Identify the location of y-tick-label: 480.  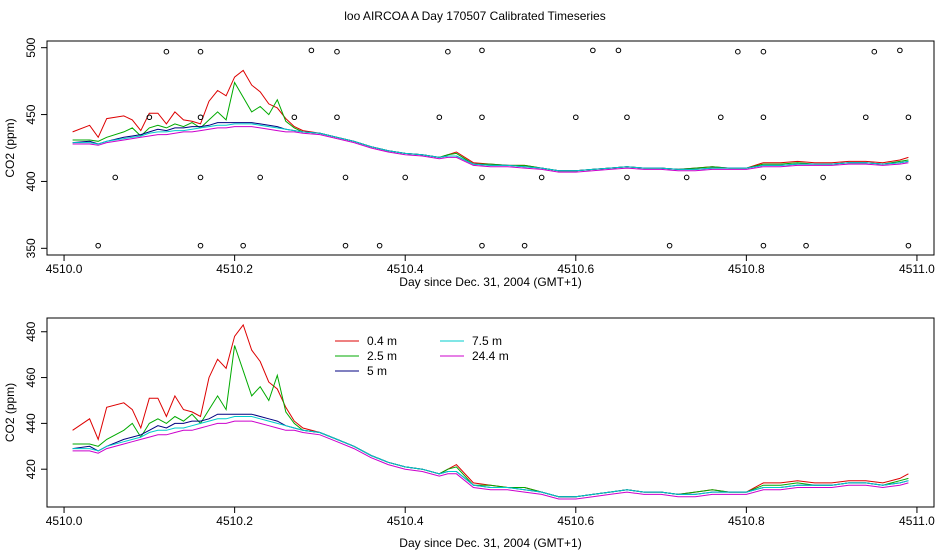
(31, 331).